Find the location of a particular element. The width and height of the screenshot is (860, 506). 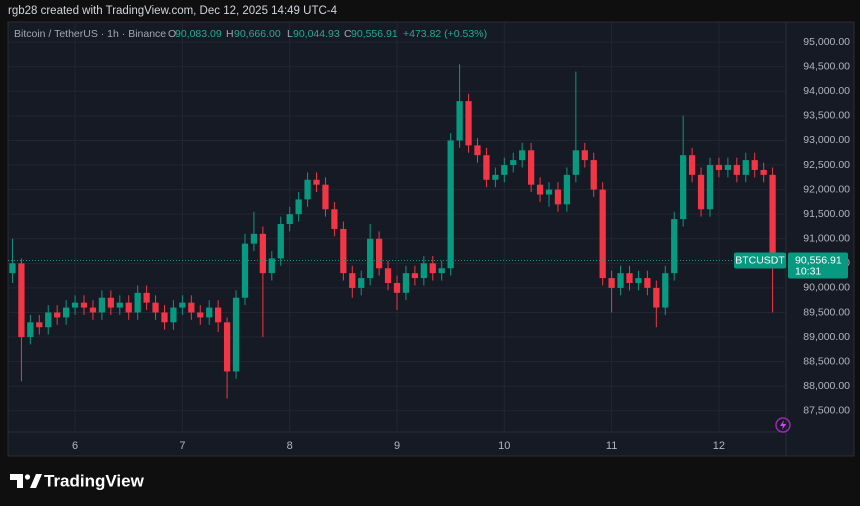

symbol-tag-box is located at coordinates (760, 260).